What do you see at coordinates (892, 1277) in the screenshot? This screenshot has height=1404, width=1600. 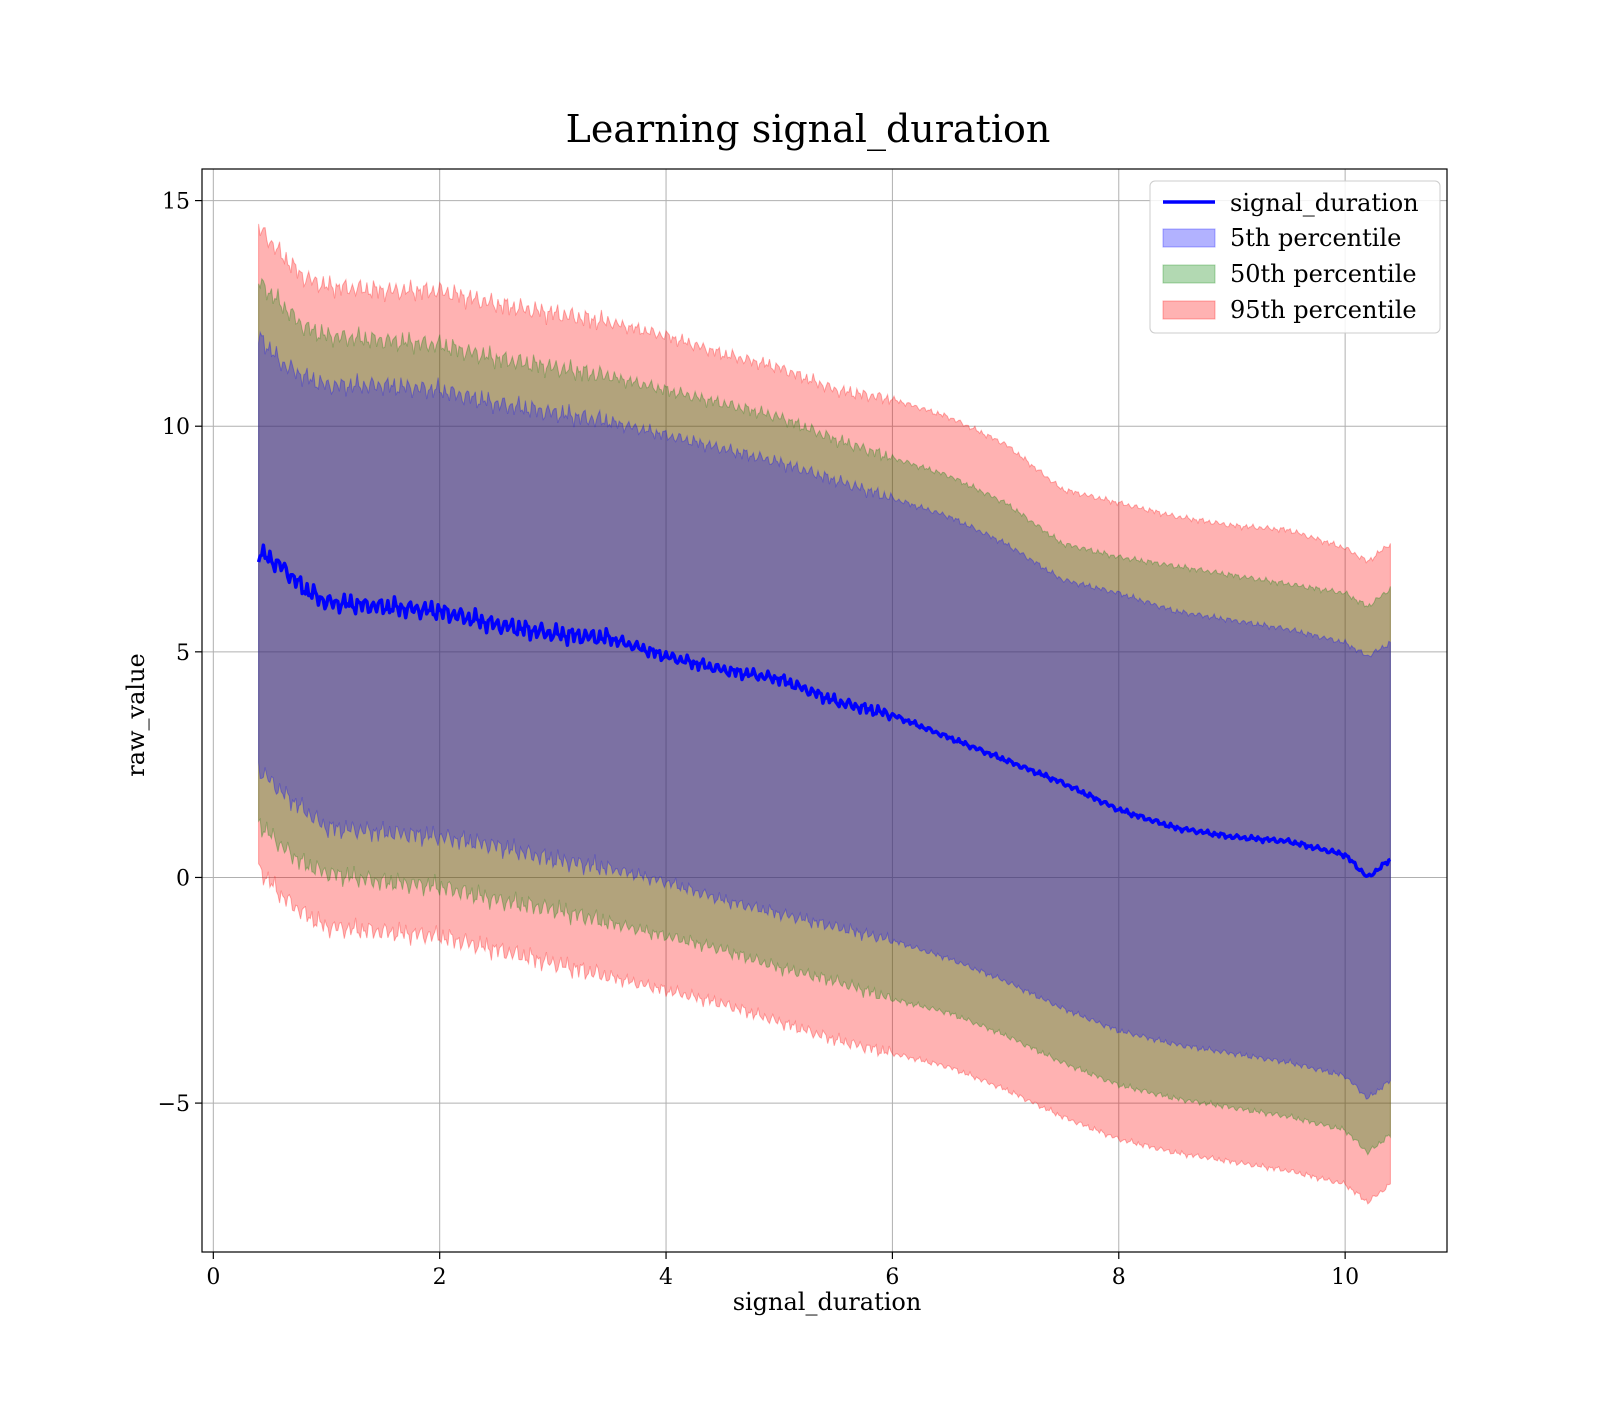 I see `x-tick-label-3: 6` at bounding box center [892, 1277].